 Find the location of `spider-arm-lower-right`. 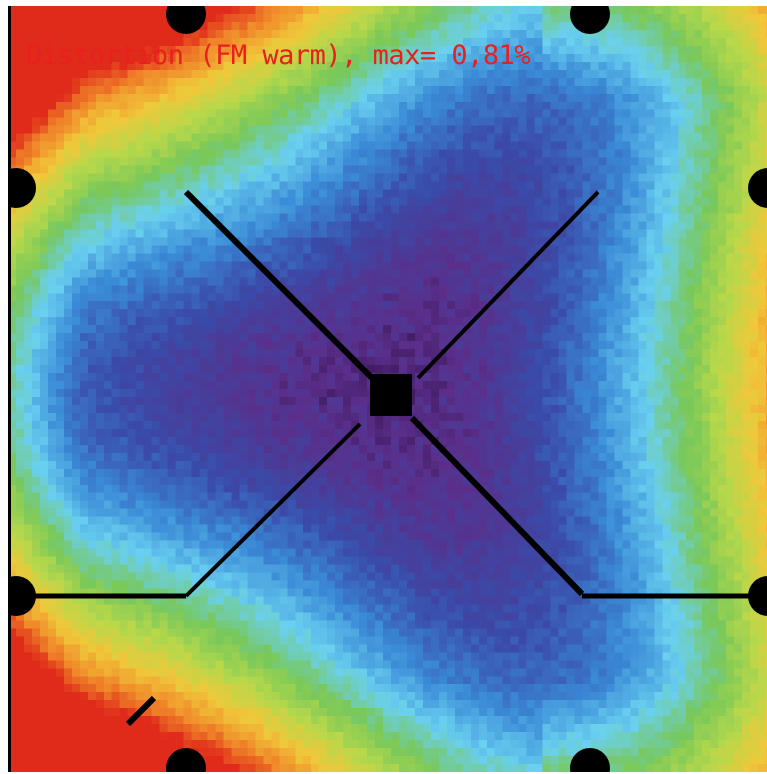

spider-arm-lower-right is located at coordinates (497, 506).